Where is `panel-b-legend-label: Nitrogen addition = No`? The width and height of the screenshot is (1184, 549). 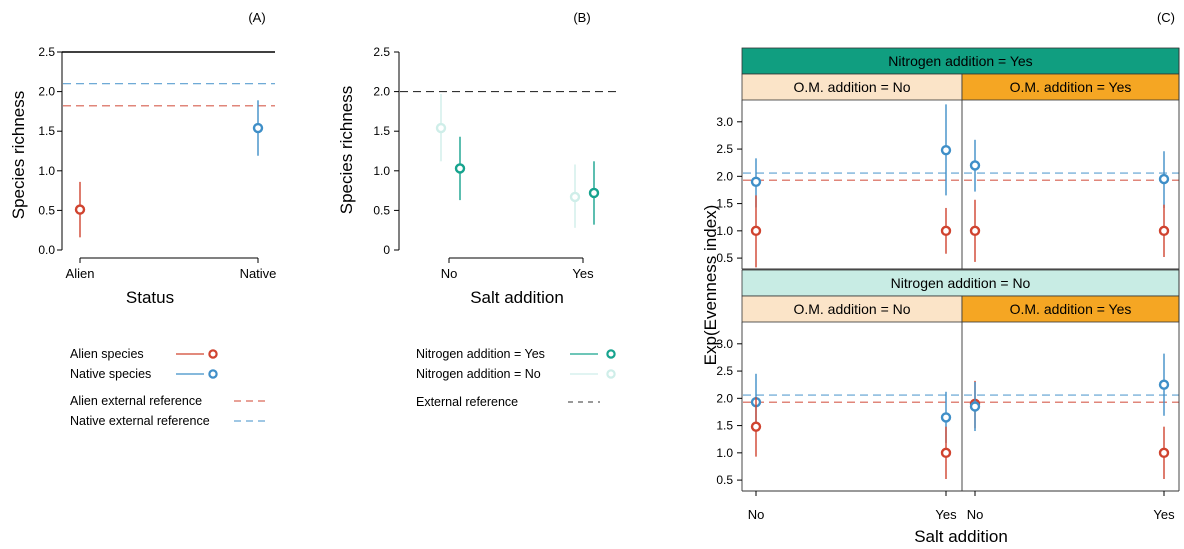
panel-b-legend-label: Nitrogen addition = No is located at coordinates (478, 374).